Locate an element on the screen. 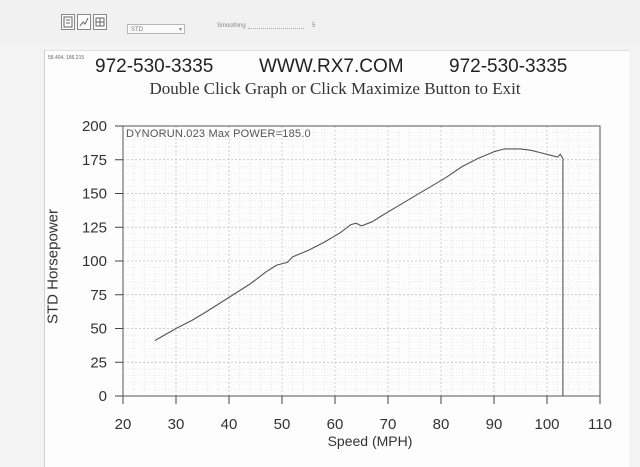  x-tick-label: 50 is located at coordinates (282, 424).